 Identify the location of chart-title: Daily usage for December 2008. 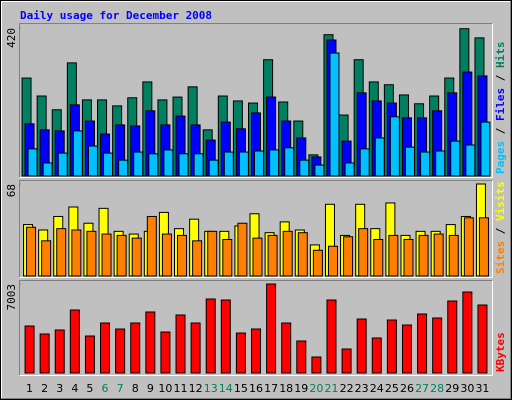
(116, 15).